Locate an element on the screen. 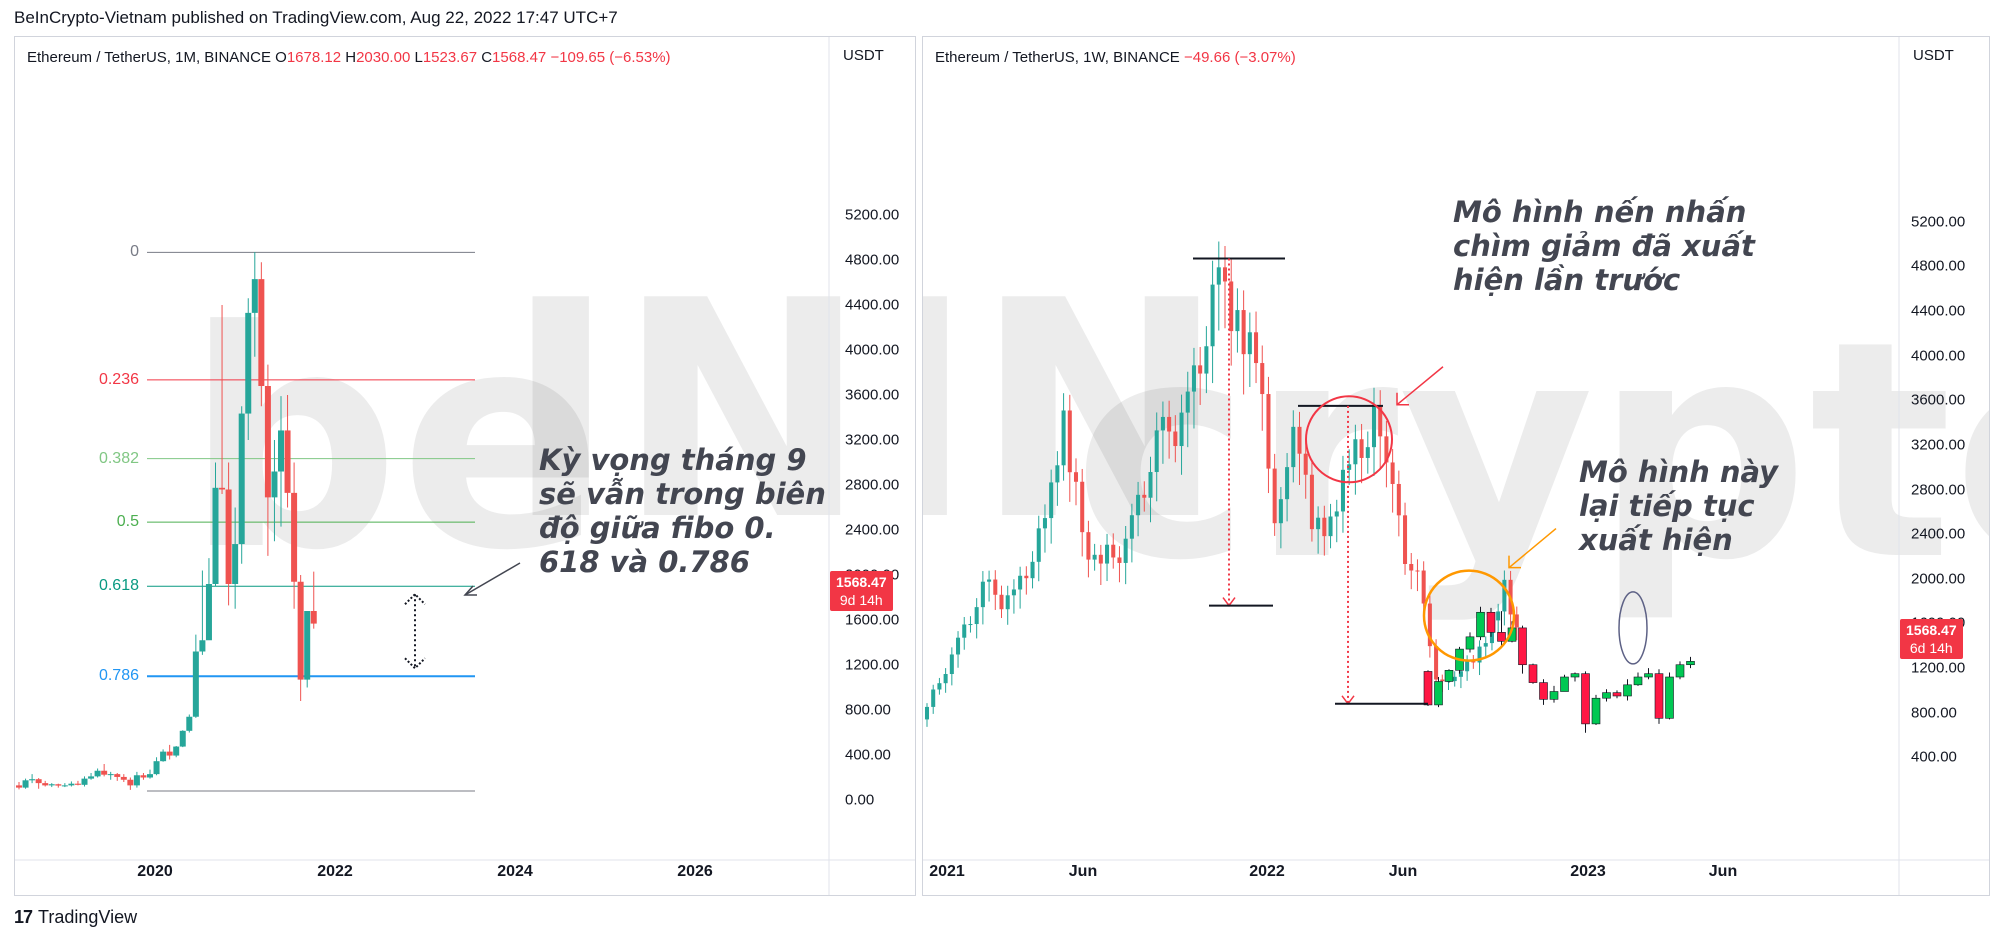 This screenshot has width=2001, height=943. tradingview-wordmark: TradingView is located at coordinates (88, 917).